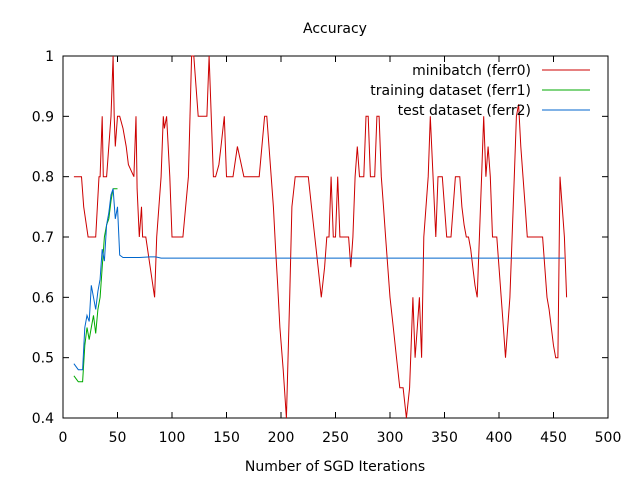 The width and height of the screenshot is (640, 480). What do you see at coordinates (172, 438) in the screenshot?
I see `x-tick-label: 100` at bounding box center [172, 438].